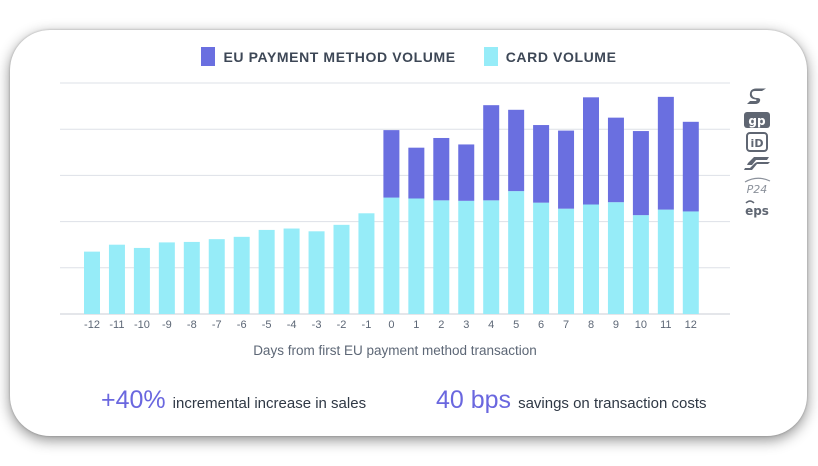  Describe the element at coordinates (242, 325) in the screenshot. I see `x-tick-label: -6` at that location.